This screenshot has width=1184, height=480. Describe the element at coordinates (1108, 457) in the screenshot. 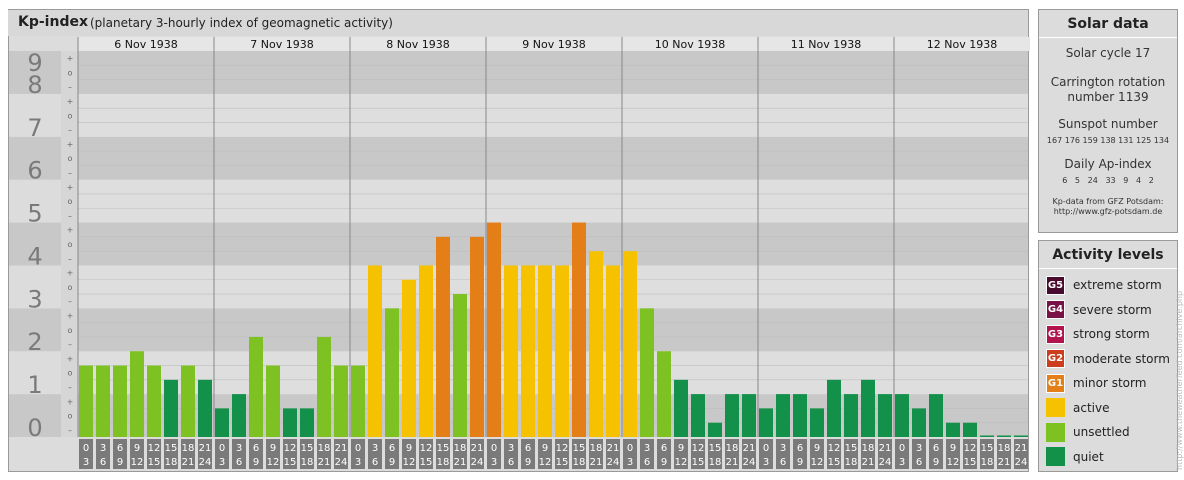

I see `activity-level-quiet: quiet` at that location.